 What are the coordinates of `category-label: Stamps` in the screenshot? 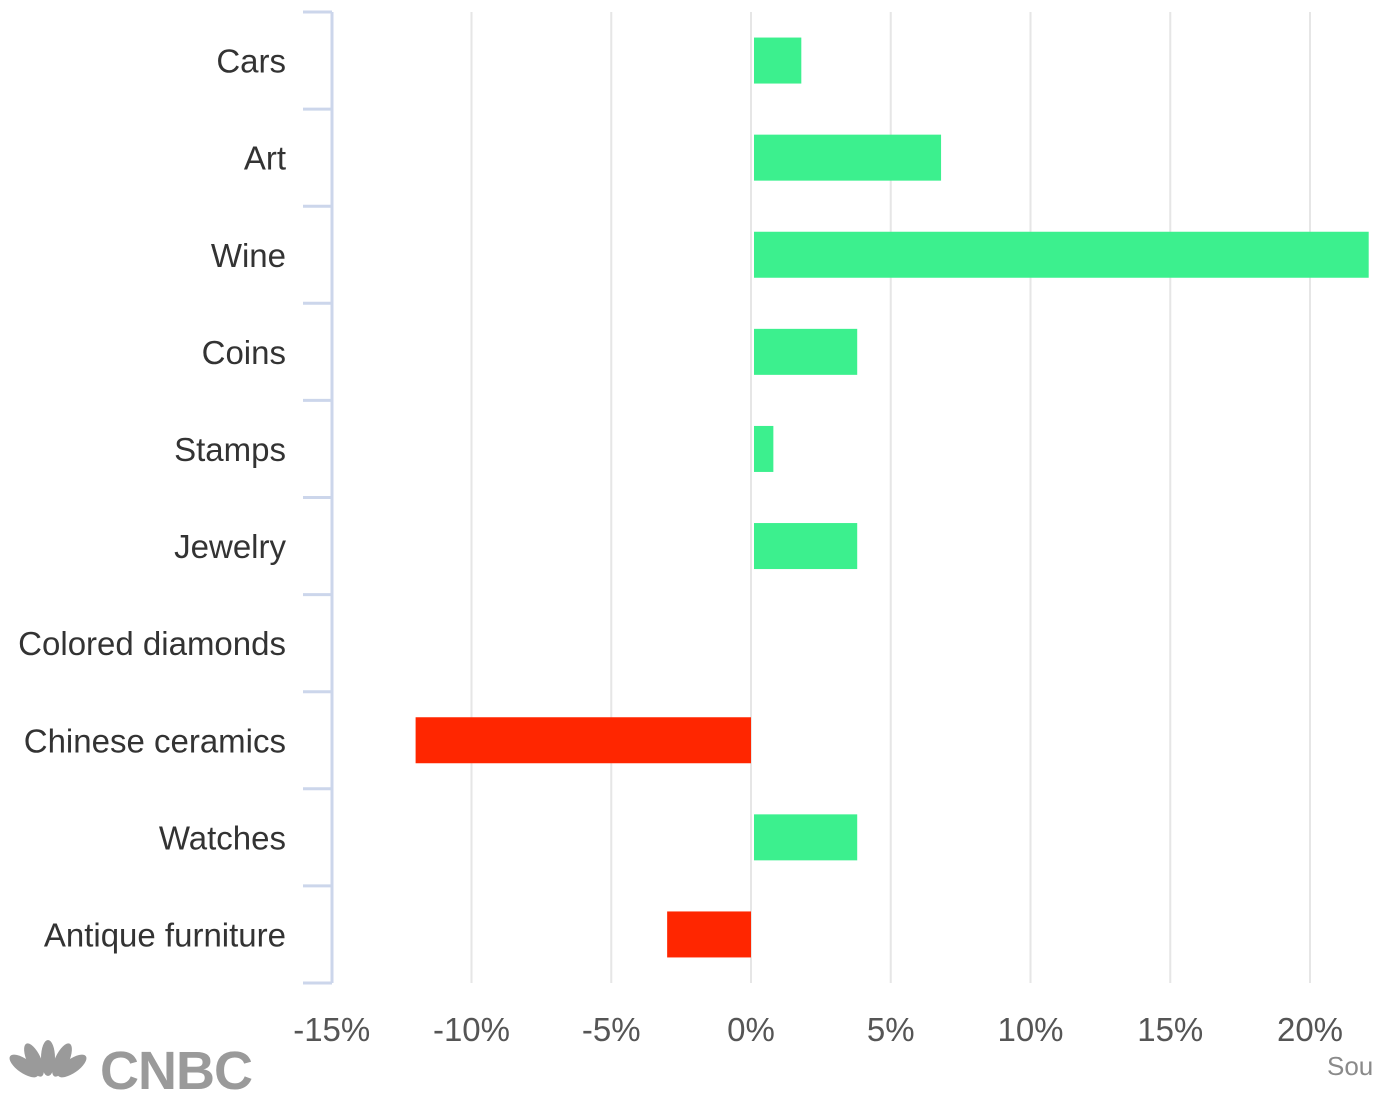 It's located at (230, 449).